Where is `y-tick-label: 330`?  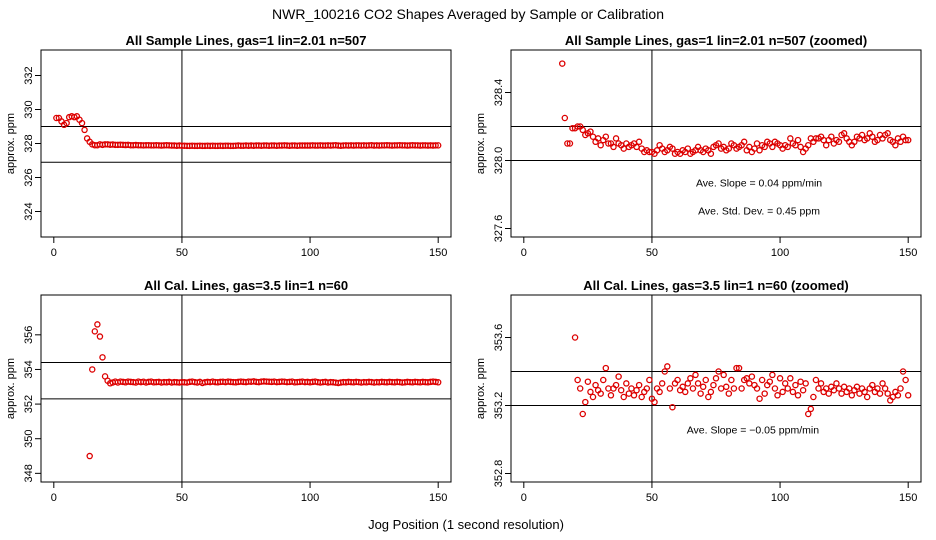 y-tick-label: 330 is located at coordinates (29, 109).